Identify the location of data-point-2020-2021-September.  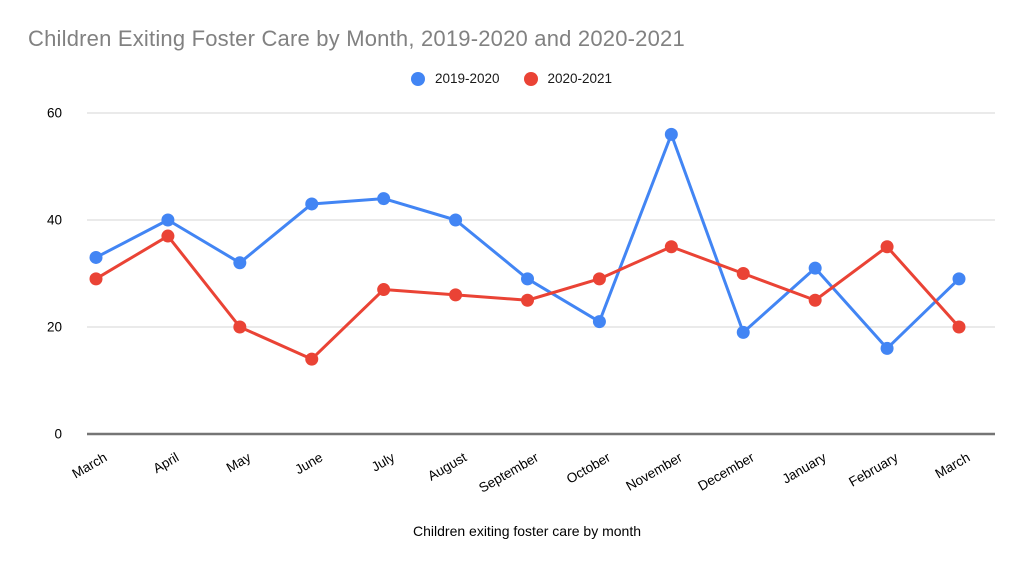
(527, 300).